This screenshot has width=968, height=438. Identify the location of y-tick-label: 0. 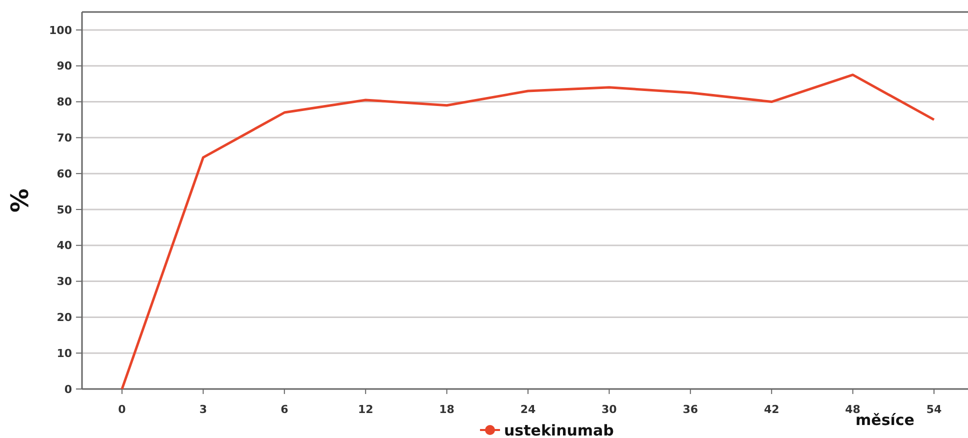
(68, 389).